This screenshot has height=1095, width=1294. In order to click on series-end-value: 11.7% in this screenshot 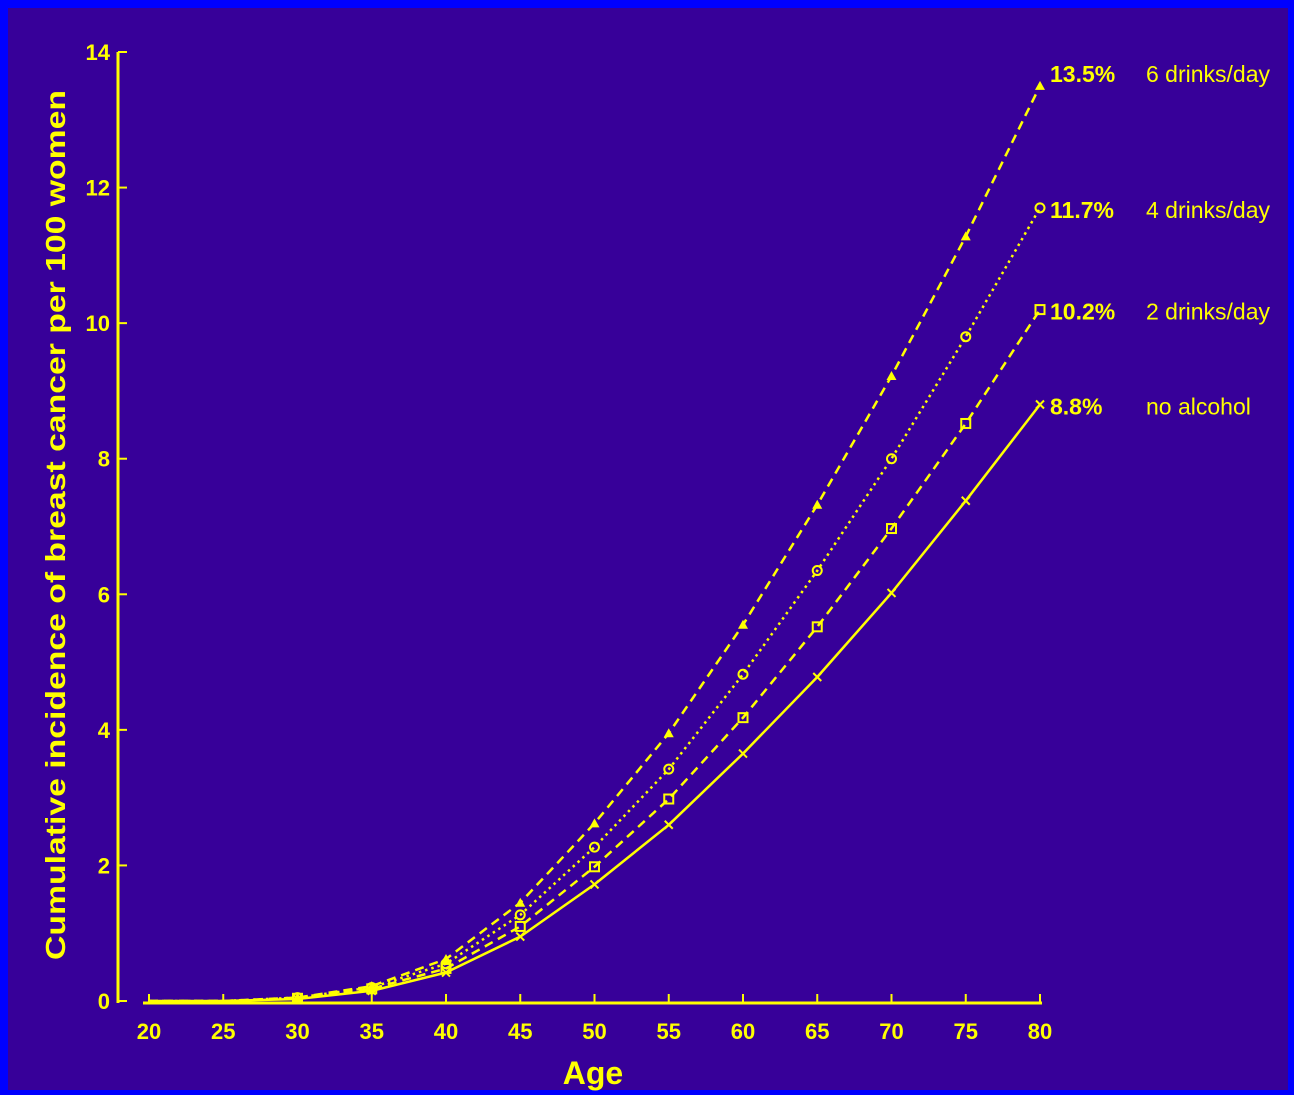, I will do `click(1082, 210)`.